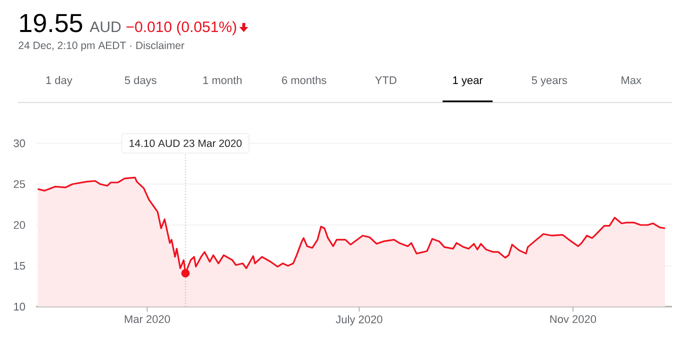 Image resolution: width=685 pixels, height=337 pixels. Describe the element at coordinates (20, 184) in the screenshot. I see `y-tick-label: 25` at that location.